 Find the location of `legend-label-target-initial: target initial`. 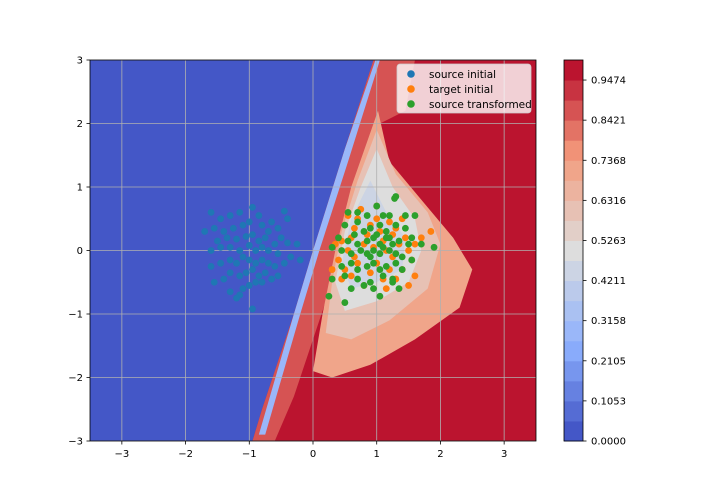

legend-label-target-initial: target initial is located at coordinates (461, 90).